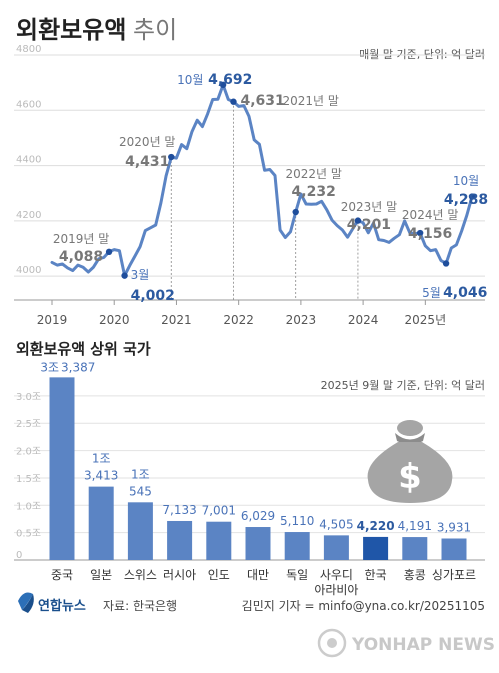  I want to click on bar-value-prefix: 3조, so click(49, 367).